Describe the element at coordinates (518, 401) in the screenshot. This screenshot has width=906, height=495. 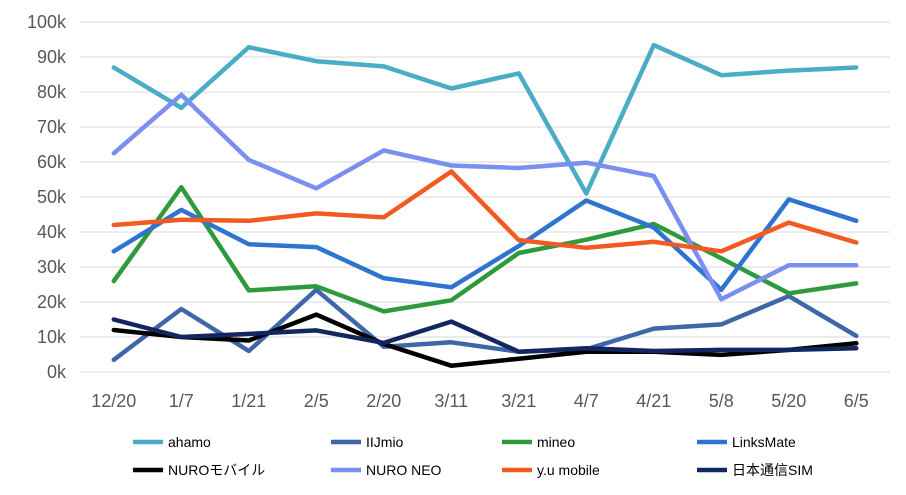
I see `x-tick-label: 3/21` at that location.